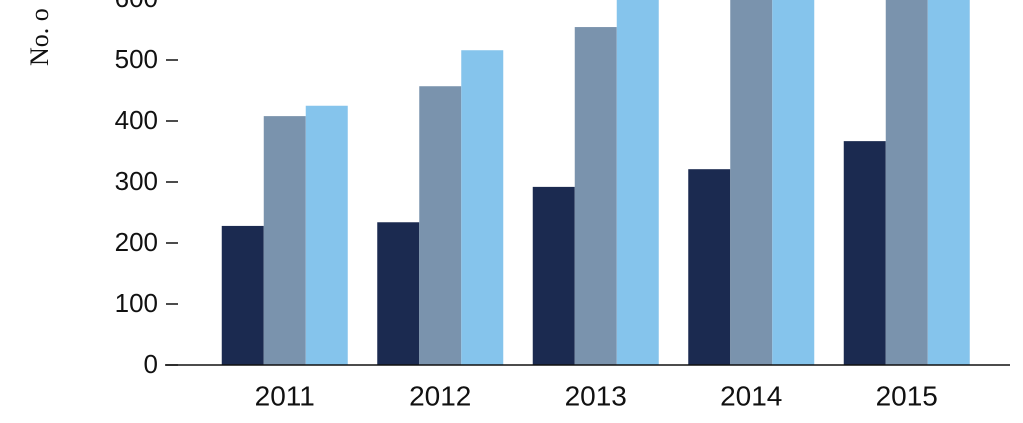 The image size is (1023, 423). Describe the element at coordinates (136, 120) in the screenshot. I see `y-tick-label: 400` at that location.